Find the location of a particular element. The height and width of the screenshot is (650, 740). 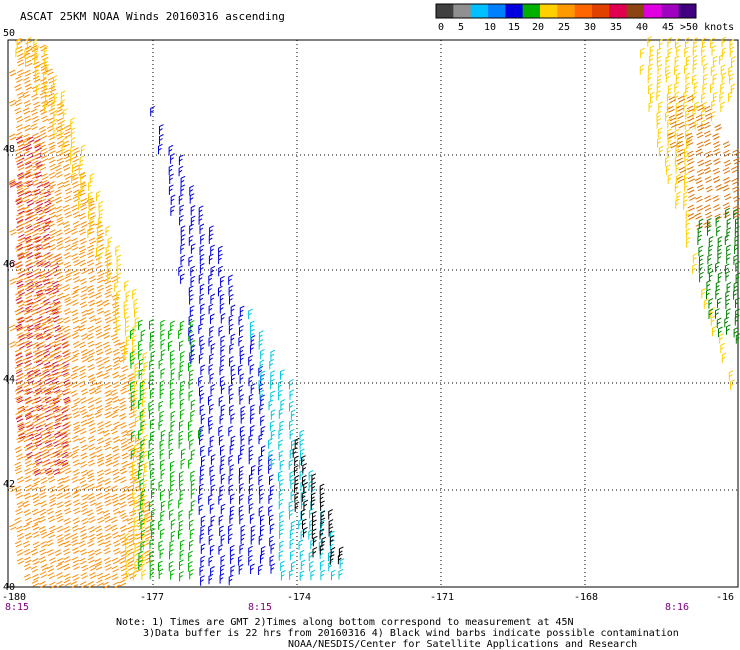

wind-barb-1958 is located at coordinates (709, 223).